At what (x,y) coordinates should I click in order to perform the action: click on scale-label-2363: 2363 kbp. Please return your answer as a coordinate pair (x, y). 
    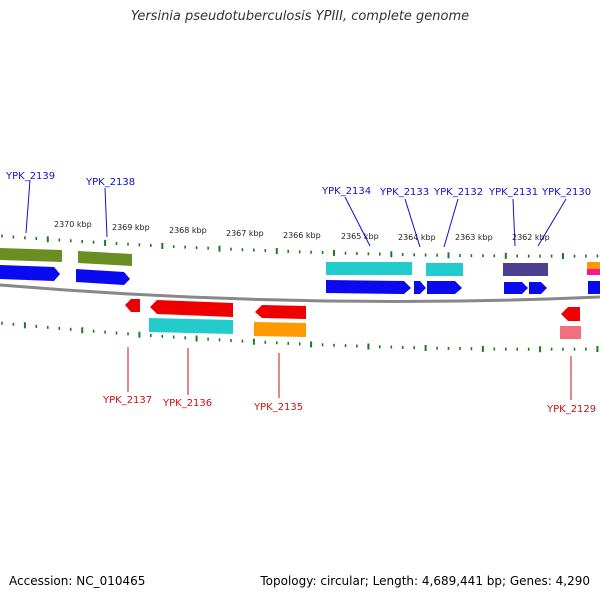
    Looking at the image, I should click on (474, 237).